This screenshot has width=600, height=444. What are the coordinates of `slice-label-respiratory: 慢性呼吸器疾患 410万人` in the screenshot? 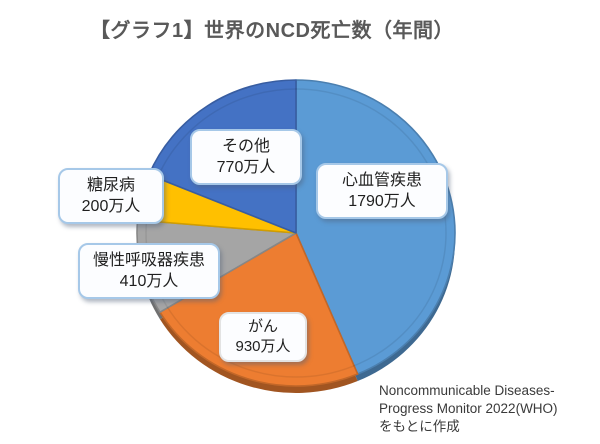 It's located at (149, 271).